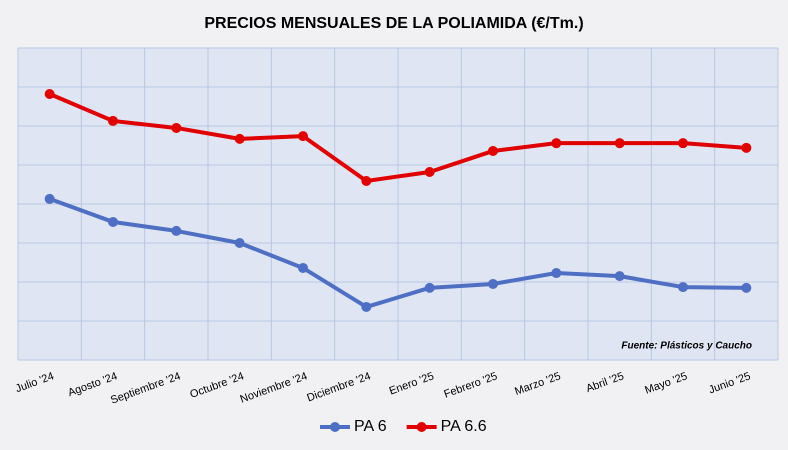 The width and height of the screenshot is (788, 450). What do you see at coordinates (686, 346) in the screenshot?
I see `source-note: Fuente: Plásticos y Caucho` at bounding box center [686, 346].